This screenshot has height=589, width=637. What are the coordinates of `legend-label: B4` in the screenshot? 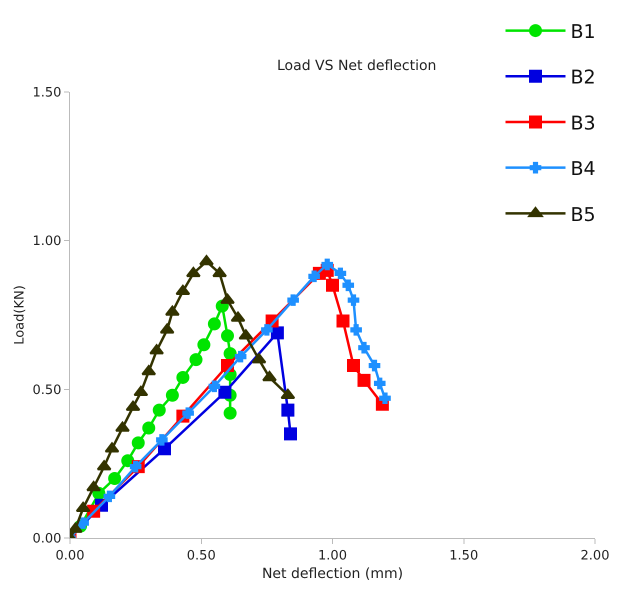 It's located at (583, 169).